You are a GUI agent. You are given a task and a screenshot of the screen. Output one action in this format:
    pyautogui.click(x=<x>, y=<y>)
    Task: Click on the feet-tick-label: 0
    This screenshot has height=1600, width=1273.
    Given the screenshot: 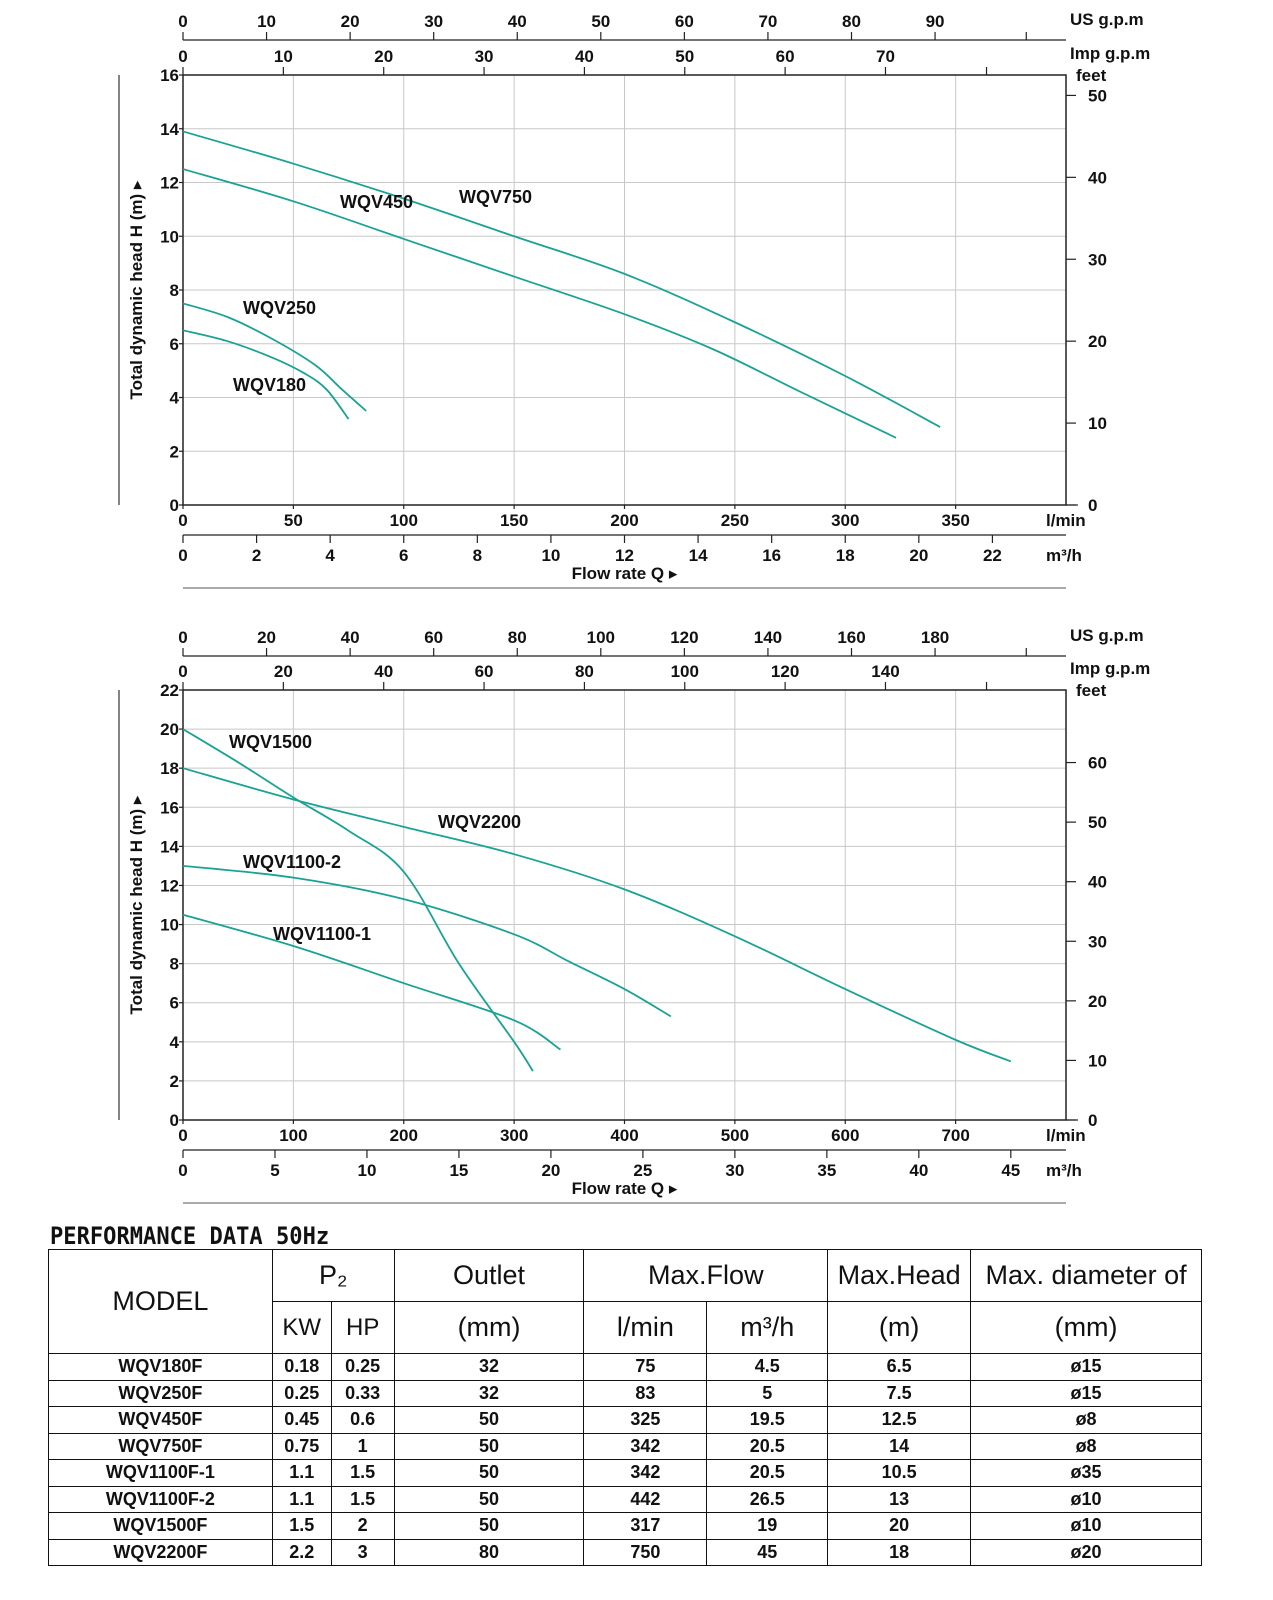 What is the action you would take?
    pyautogui.click(x=1092, y=1120)
    